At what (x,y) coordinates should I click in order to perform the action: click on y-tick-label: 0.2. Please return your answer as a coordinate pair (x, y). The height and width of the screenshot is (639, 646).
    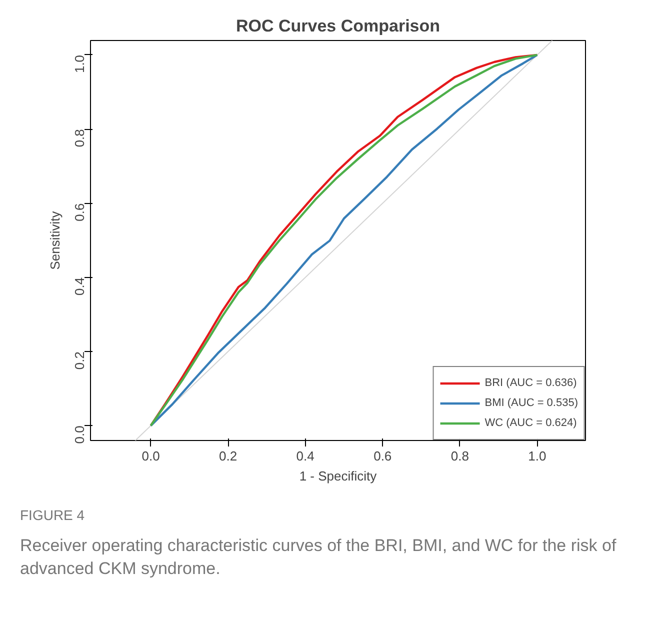
    Looking at the image, I should click on (79, 361).